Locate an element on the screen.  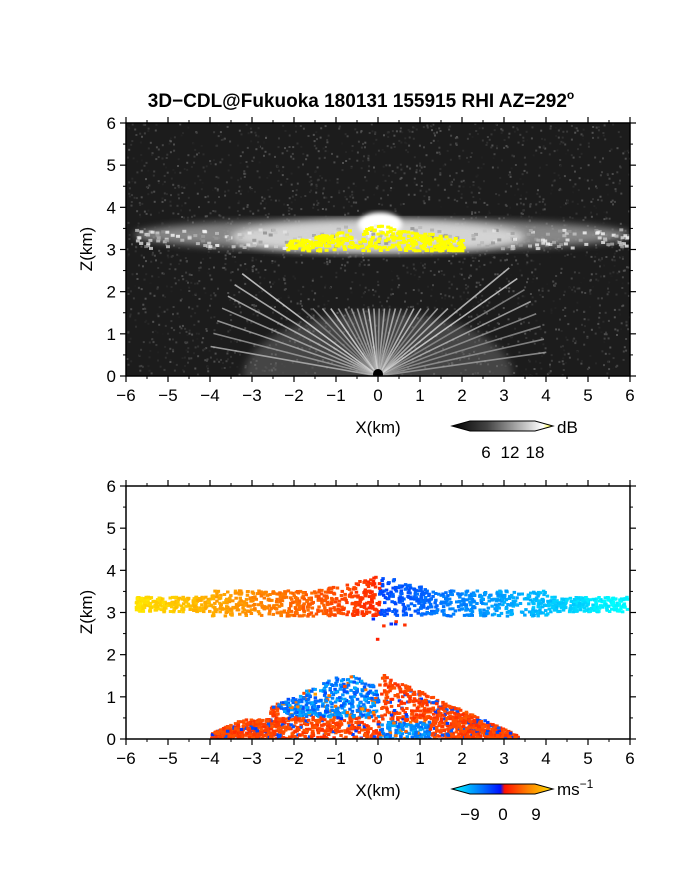
reflectivity-clutter-fan is located at coordinates (378, 321).